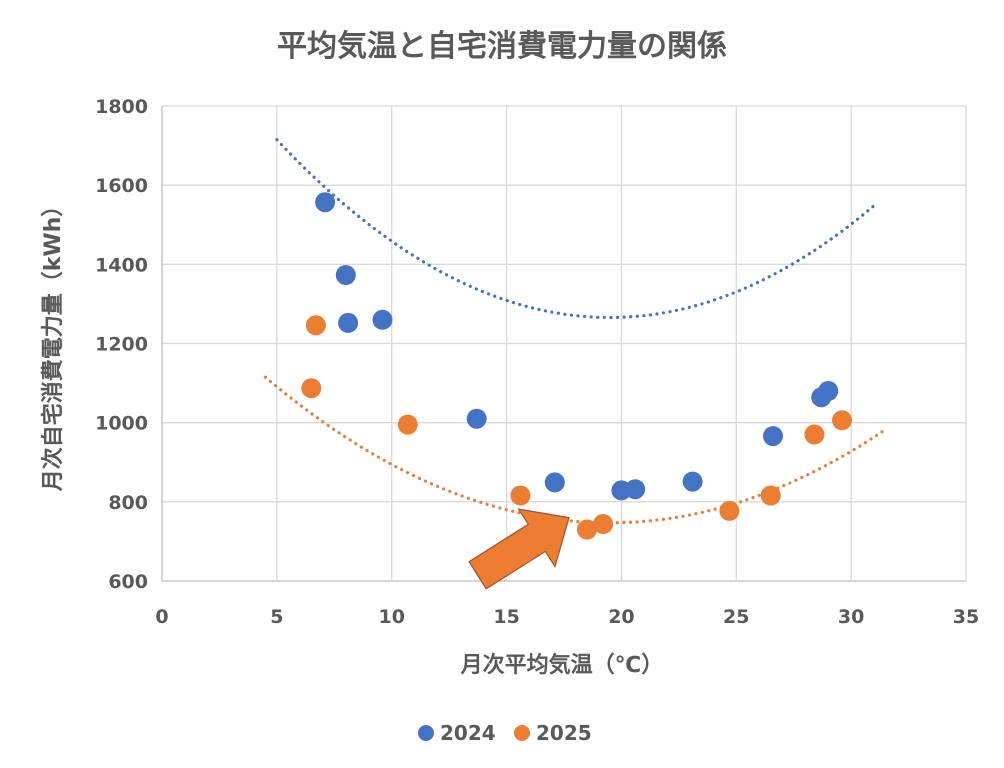  What do you see at coordinates (575, 229) in the screenshot?
I see `trendline-2024` at bounding box center [575, 229].